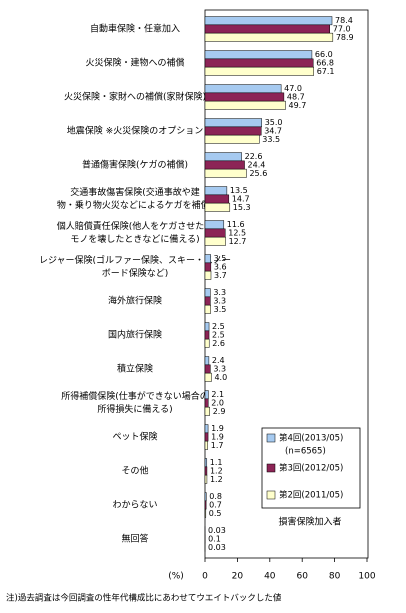  I want to click on category-label: 普通傷害保険(ケガの補償), so click(135, 165).